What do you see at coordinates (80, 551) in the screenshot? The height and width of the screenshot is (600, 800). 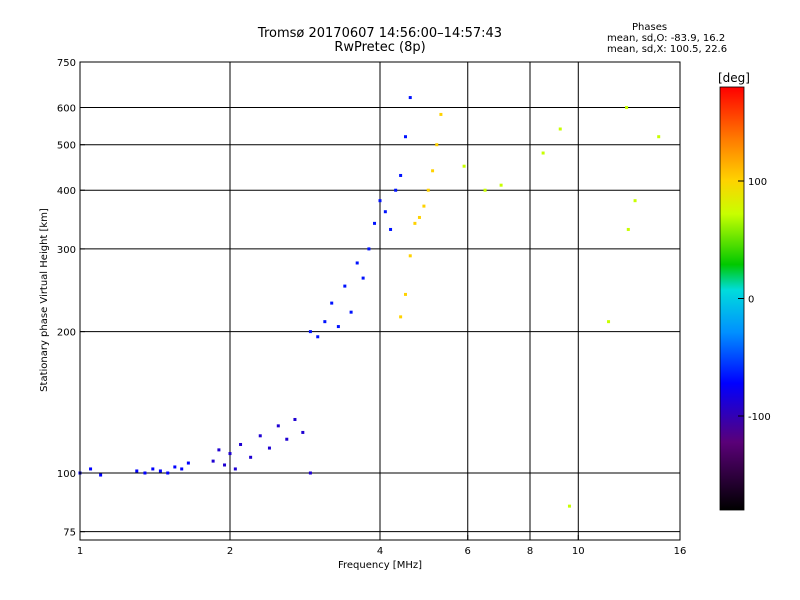 I see `x-tick-label: 1` at bounding box center [80, 551].